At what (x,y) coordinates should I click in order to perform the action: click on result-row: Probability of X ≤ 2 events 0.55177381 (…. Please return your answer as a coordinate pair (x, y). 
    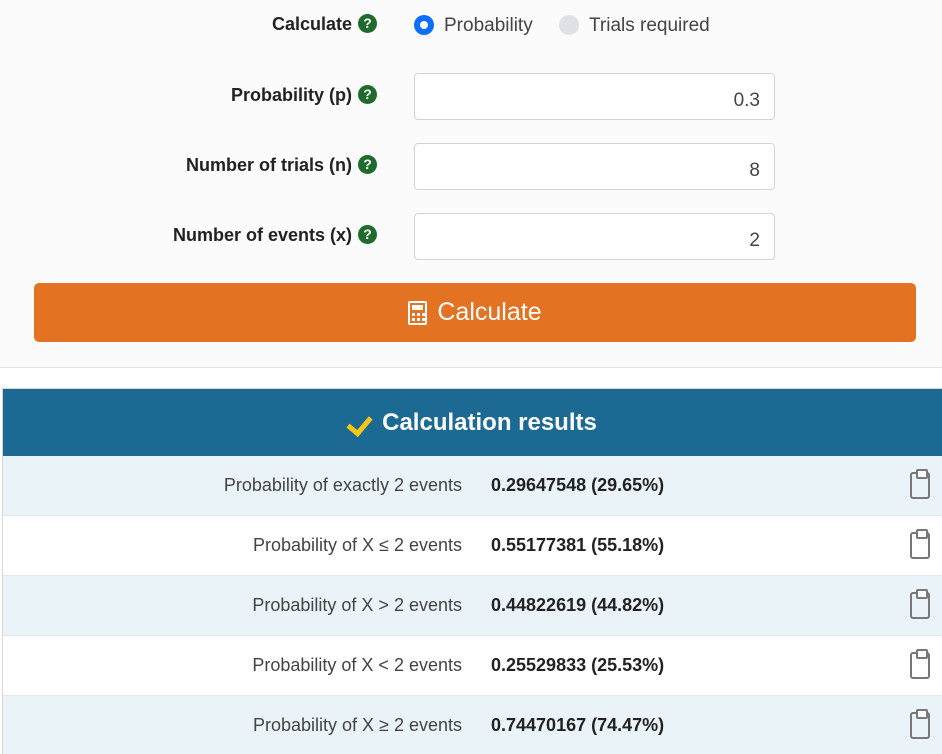
    Looking at the image, I should click on (472, 546).